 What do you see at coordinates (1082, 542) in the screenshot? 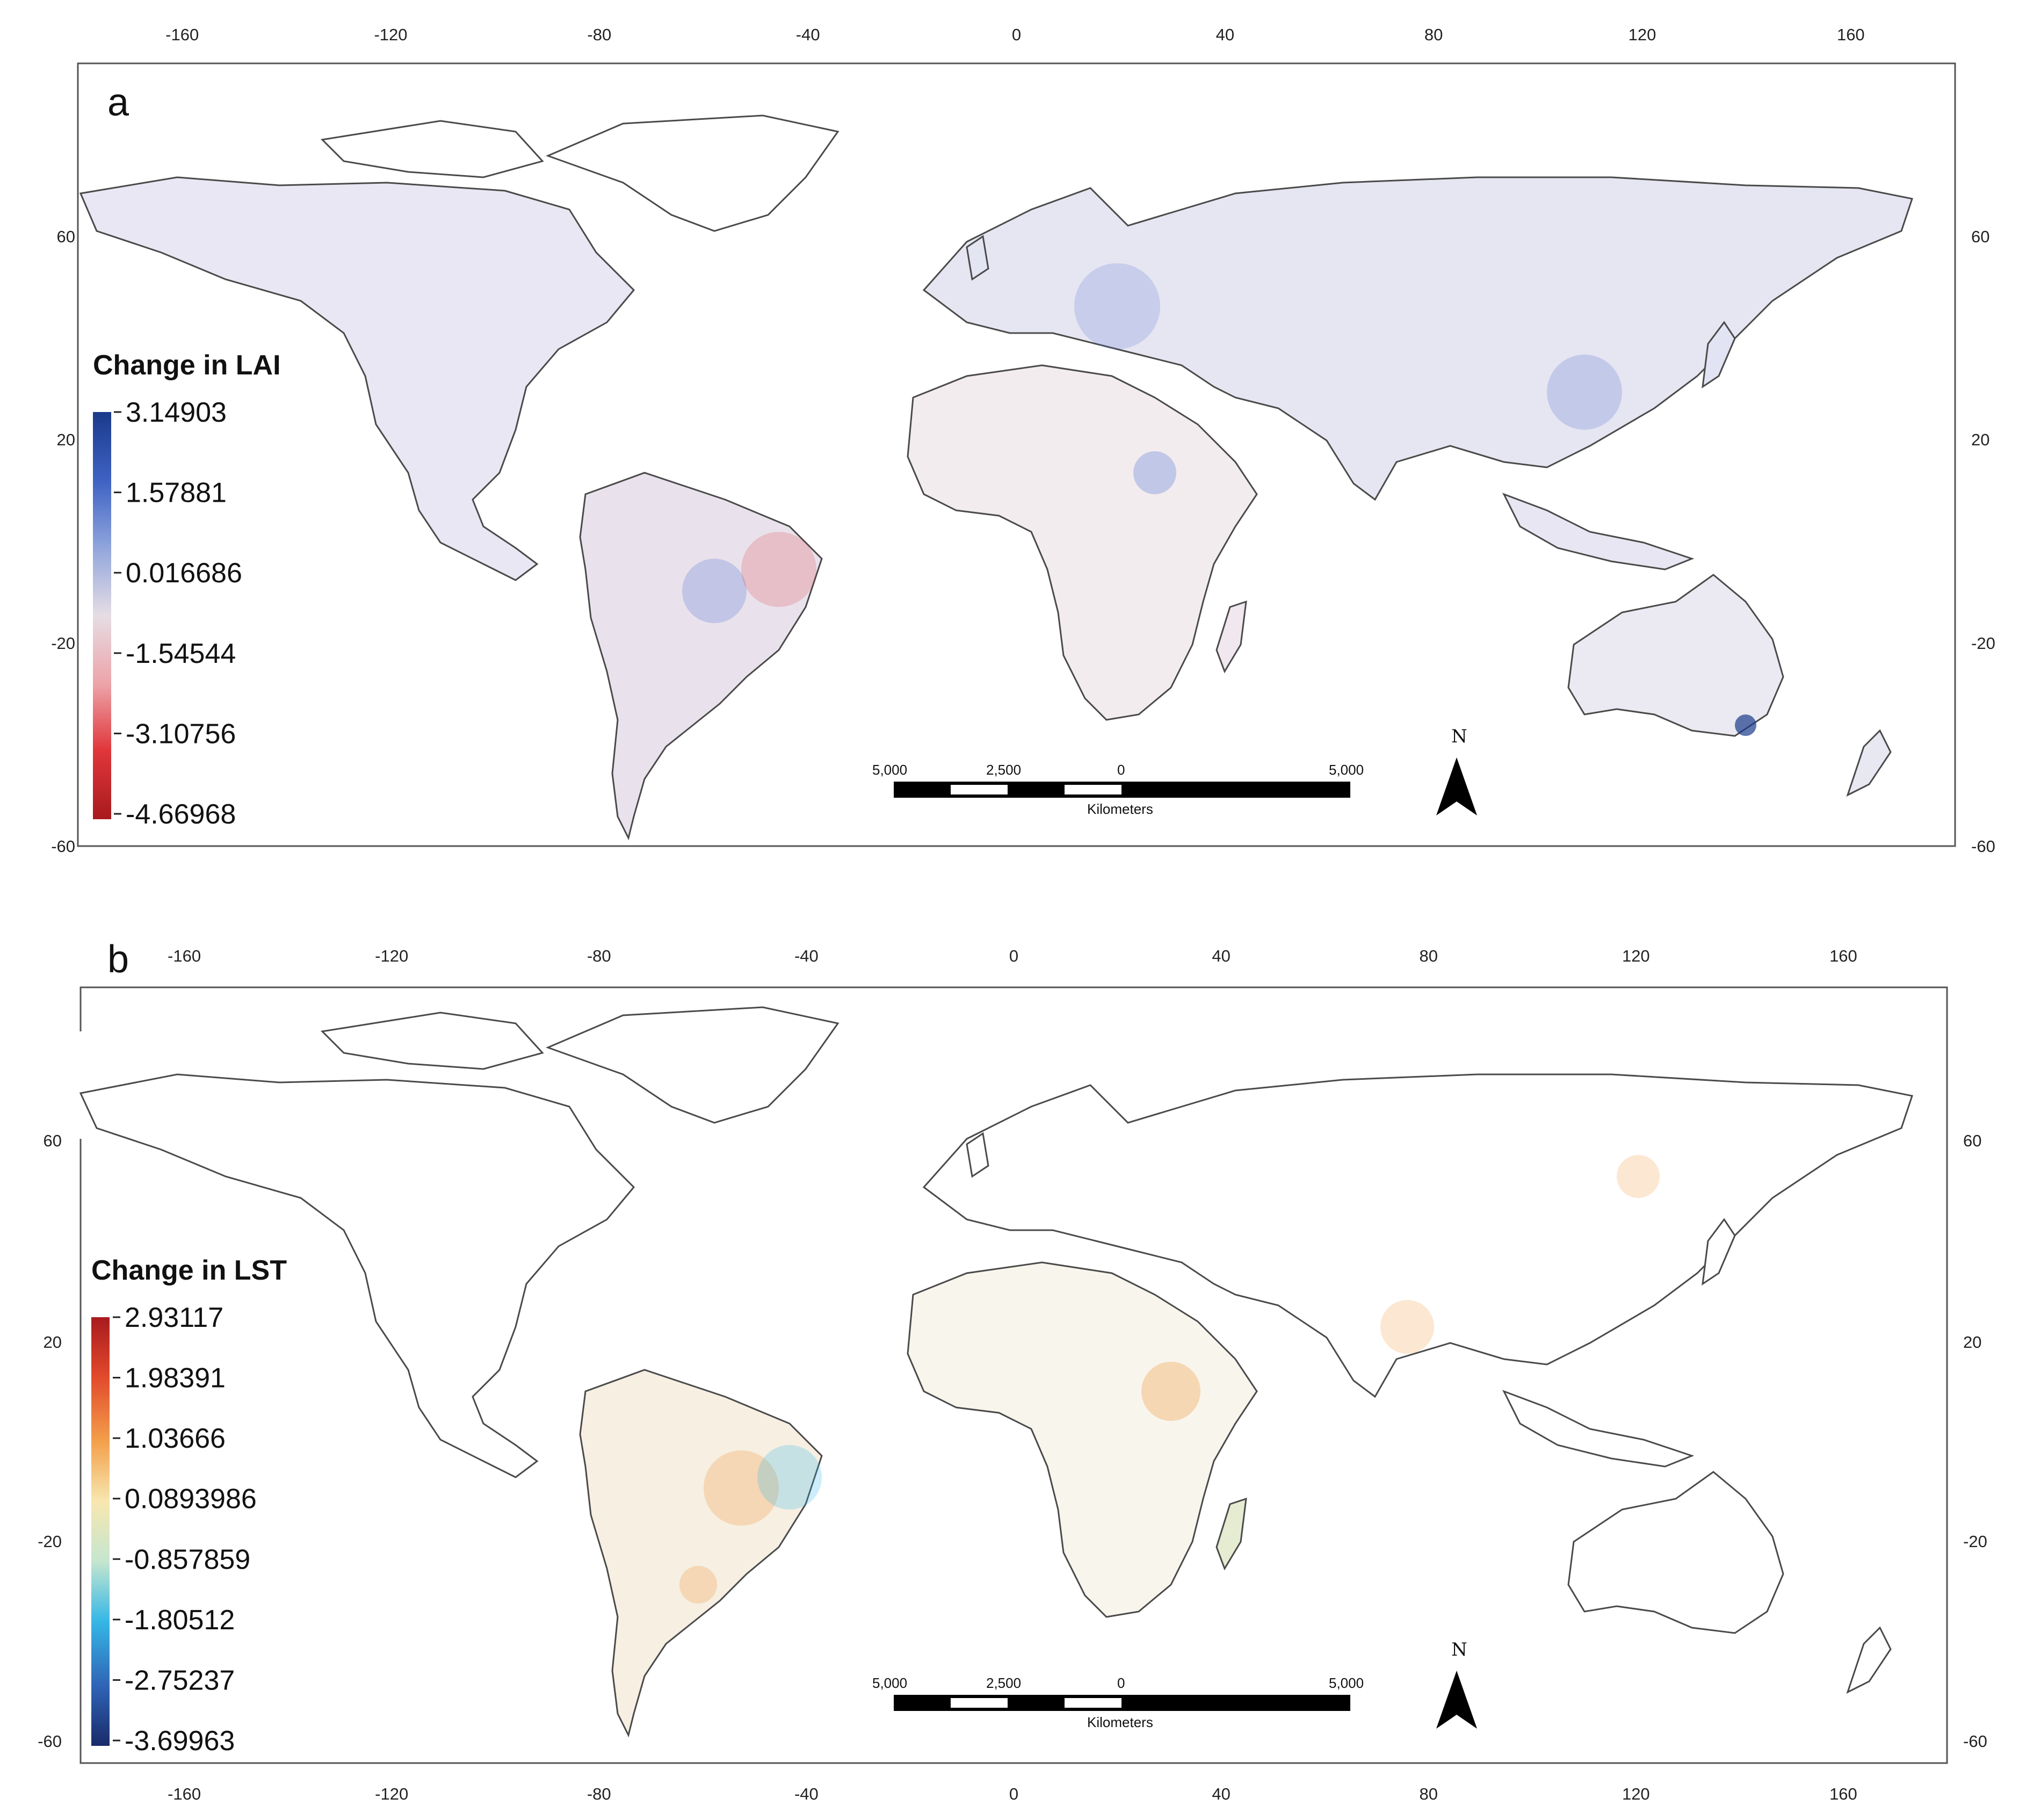
I see `land-africa` at bounding box center [1082, 542].